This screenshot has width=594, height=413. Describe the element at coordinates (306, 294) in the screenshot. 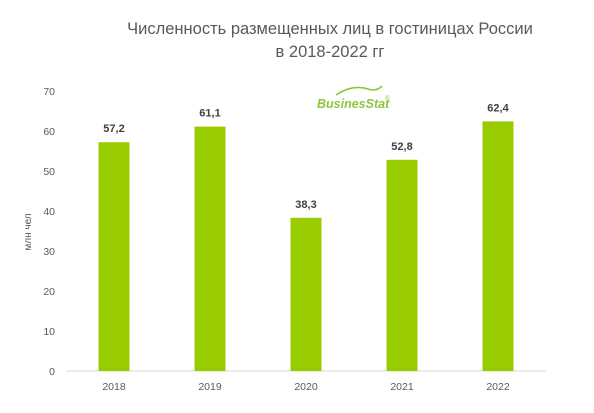

I see `bar-2020` at that location.